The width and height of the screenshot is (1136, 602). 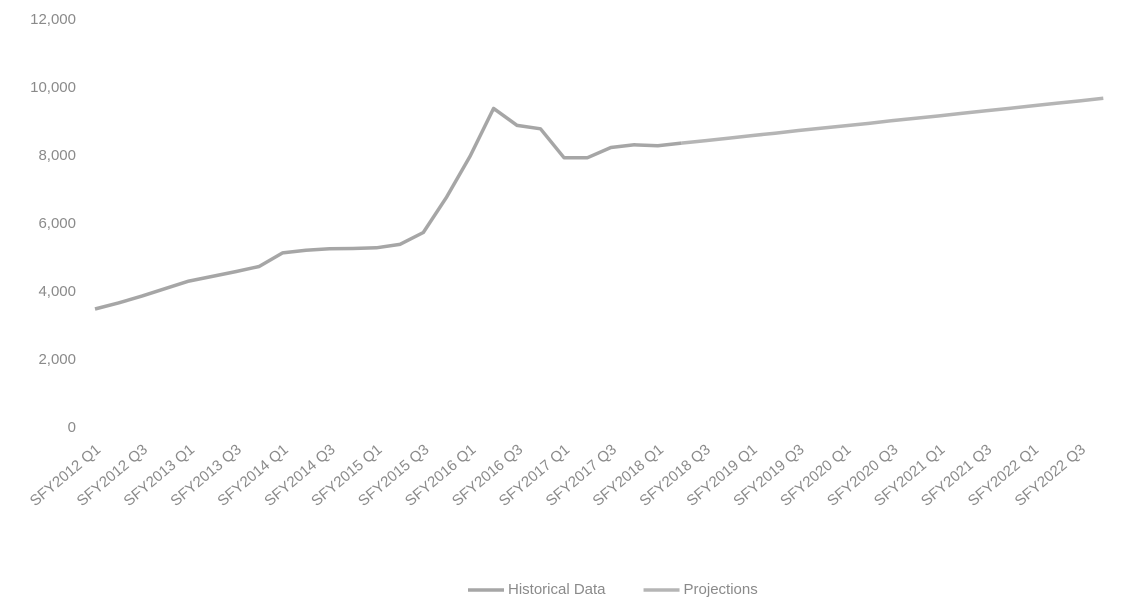 What do you see at coordinates (57, 223) in the screenshot?
I see `y-tick-label: 6,000` at bounding box center [57, 223].